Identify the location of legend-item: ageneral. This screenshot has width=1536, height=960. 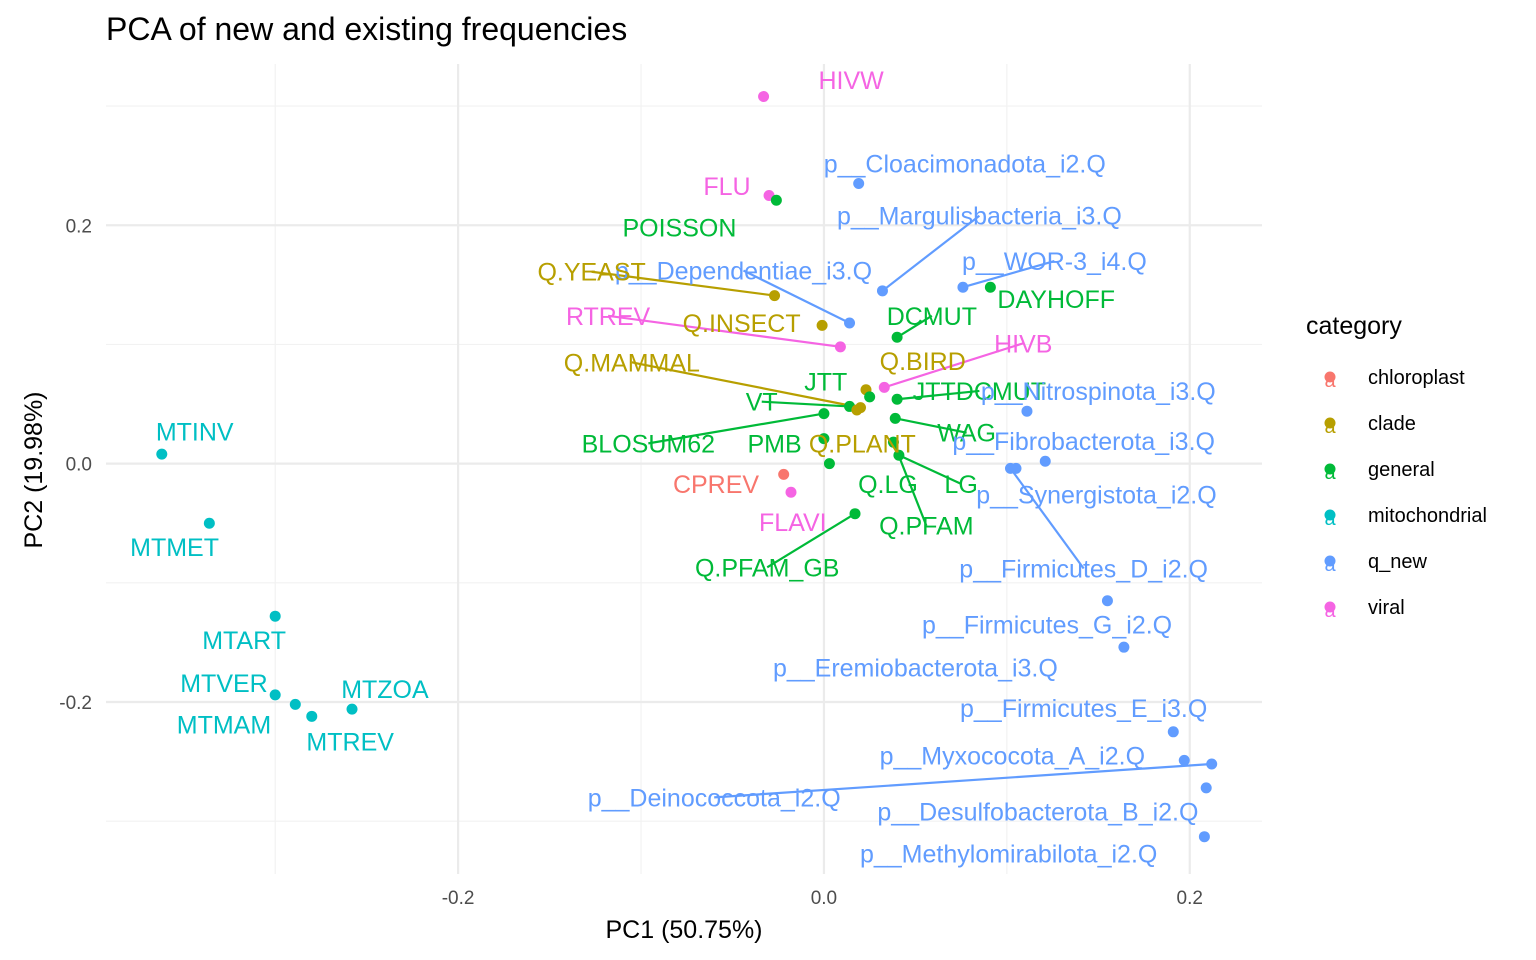
(1379, 471).